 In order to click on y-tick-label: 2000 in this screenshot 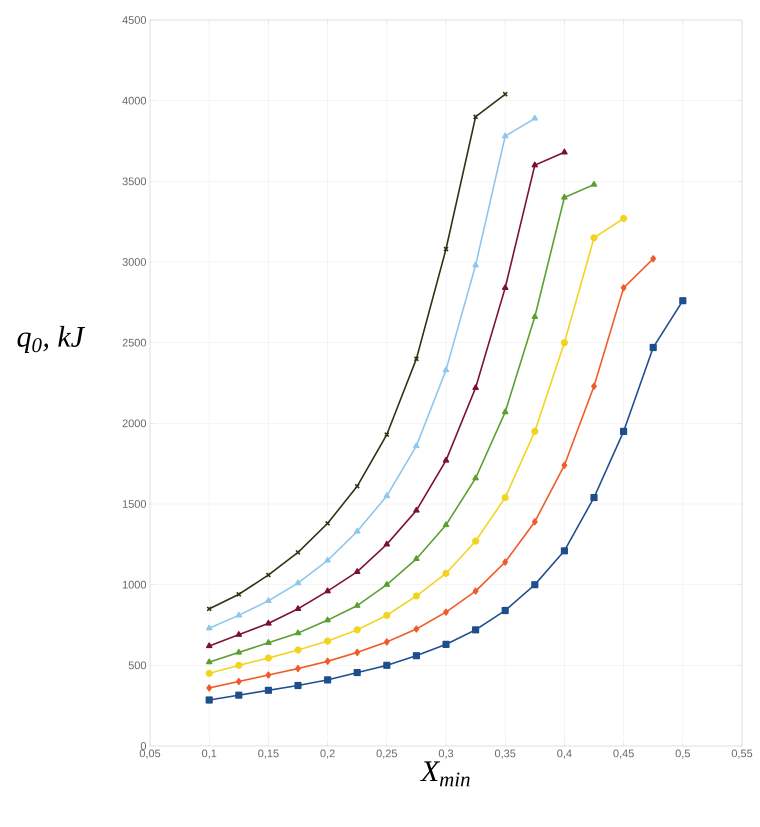, I will do `click(134, 423)`.